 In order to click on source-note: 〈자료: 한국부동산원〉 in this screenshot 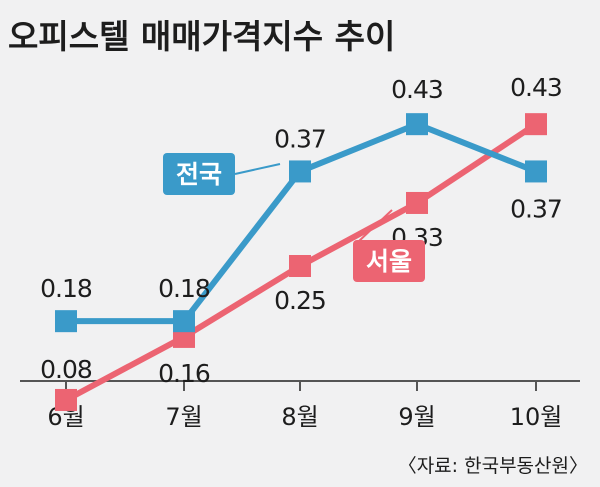, I will do `click(493, 466)`.